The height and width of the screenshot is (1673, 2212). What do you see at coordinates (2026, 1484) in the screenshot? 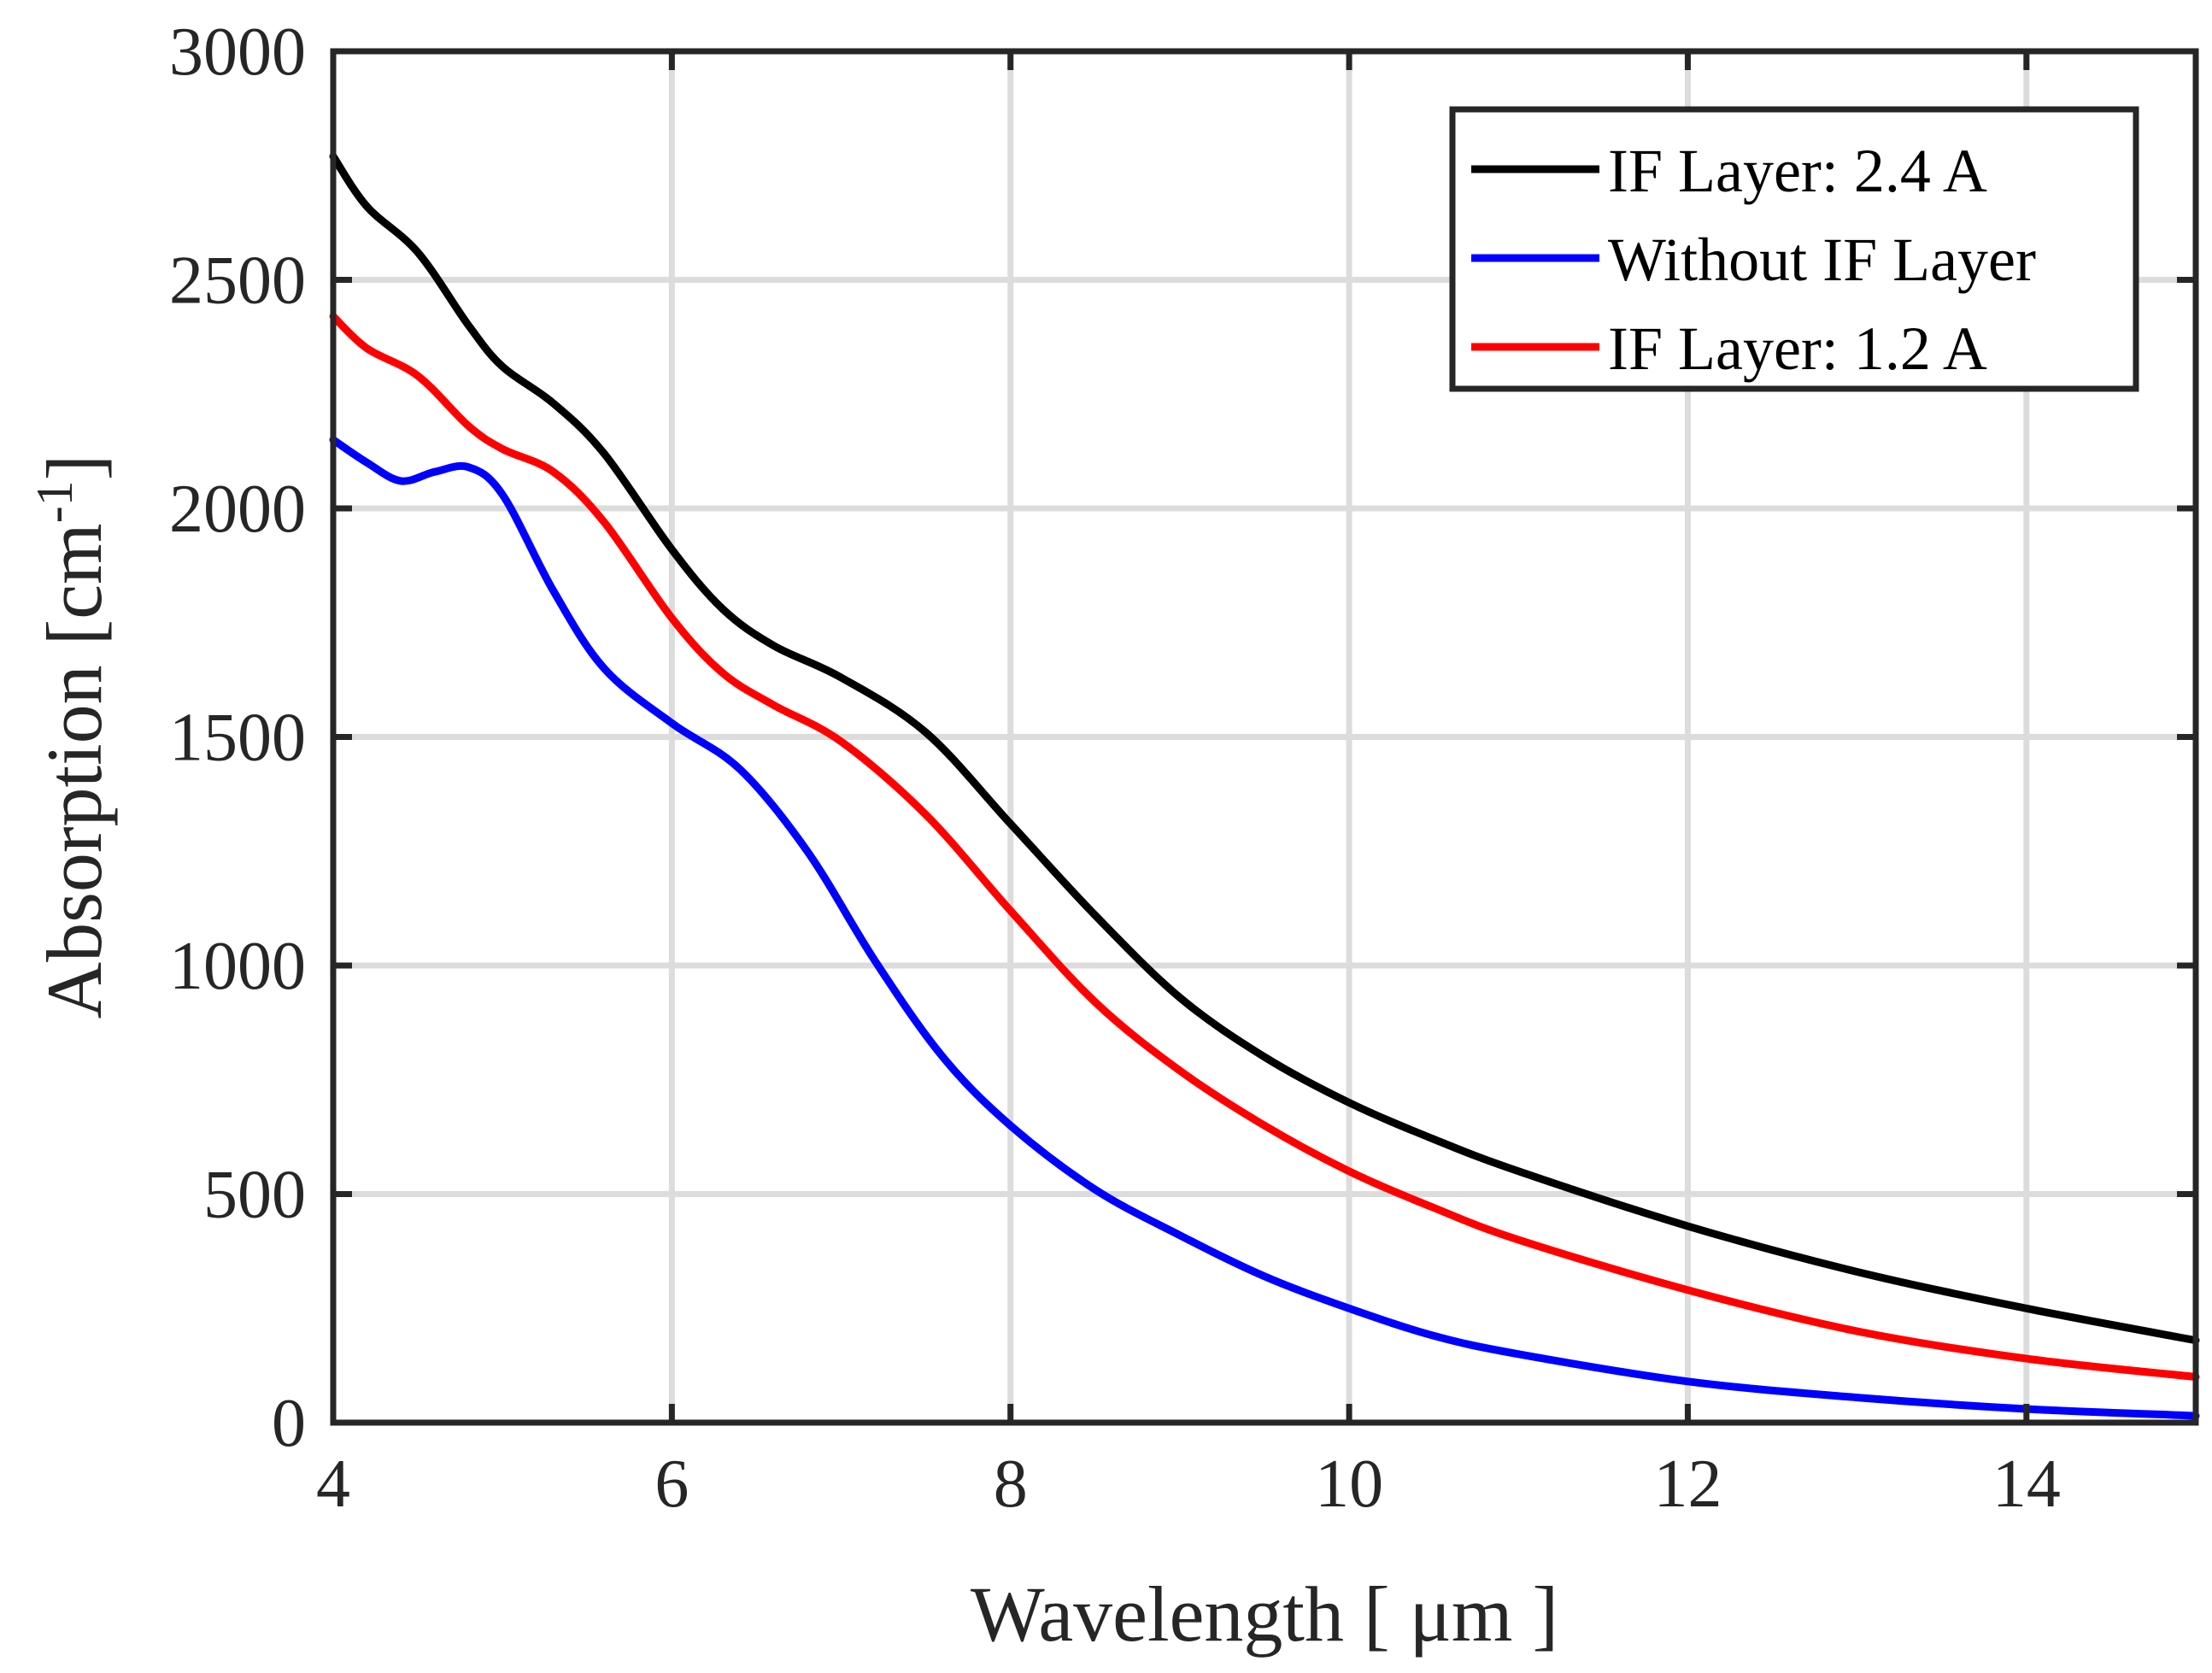
I see `x-tick-label: 14` at bounding box center [2026, 1484].